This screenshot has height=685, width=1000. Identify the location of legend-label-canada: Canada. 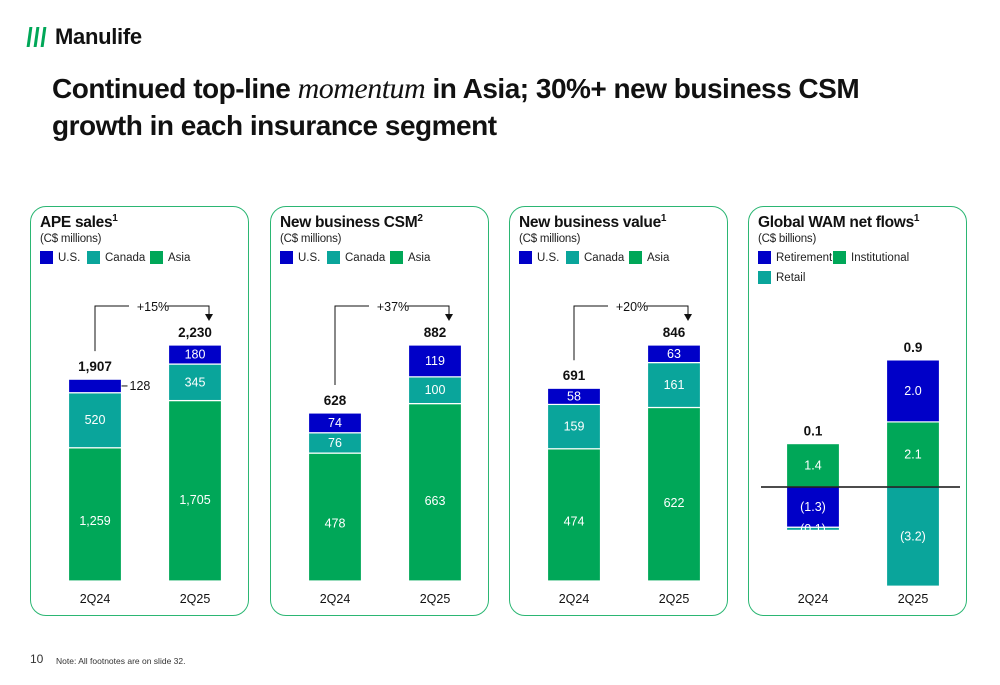
(365, 257).